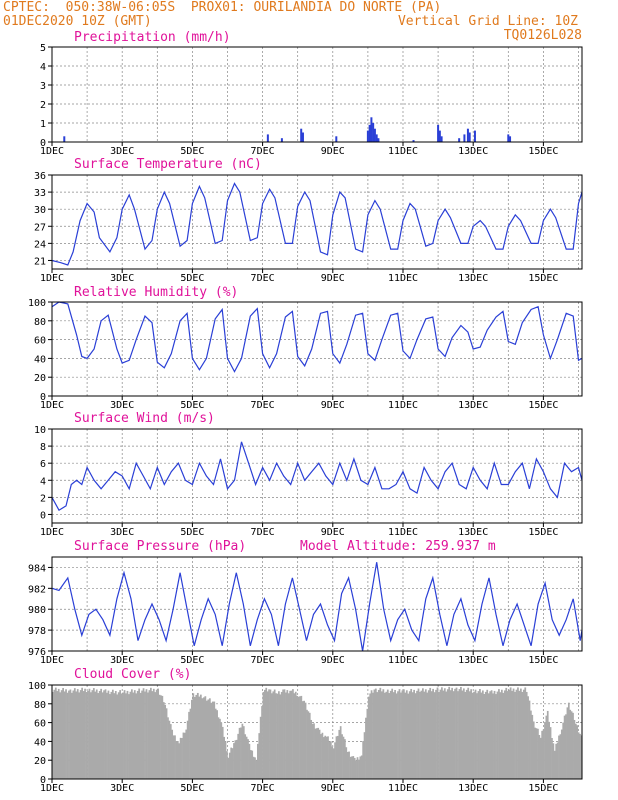 The height and width of the screenshot is (800, 618). Describe the element at coordinates (333, 278) in the screenshot. I see `x-tick-label: 9DEC` at that location.